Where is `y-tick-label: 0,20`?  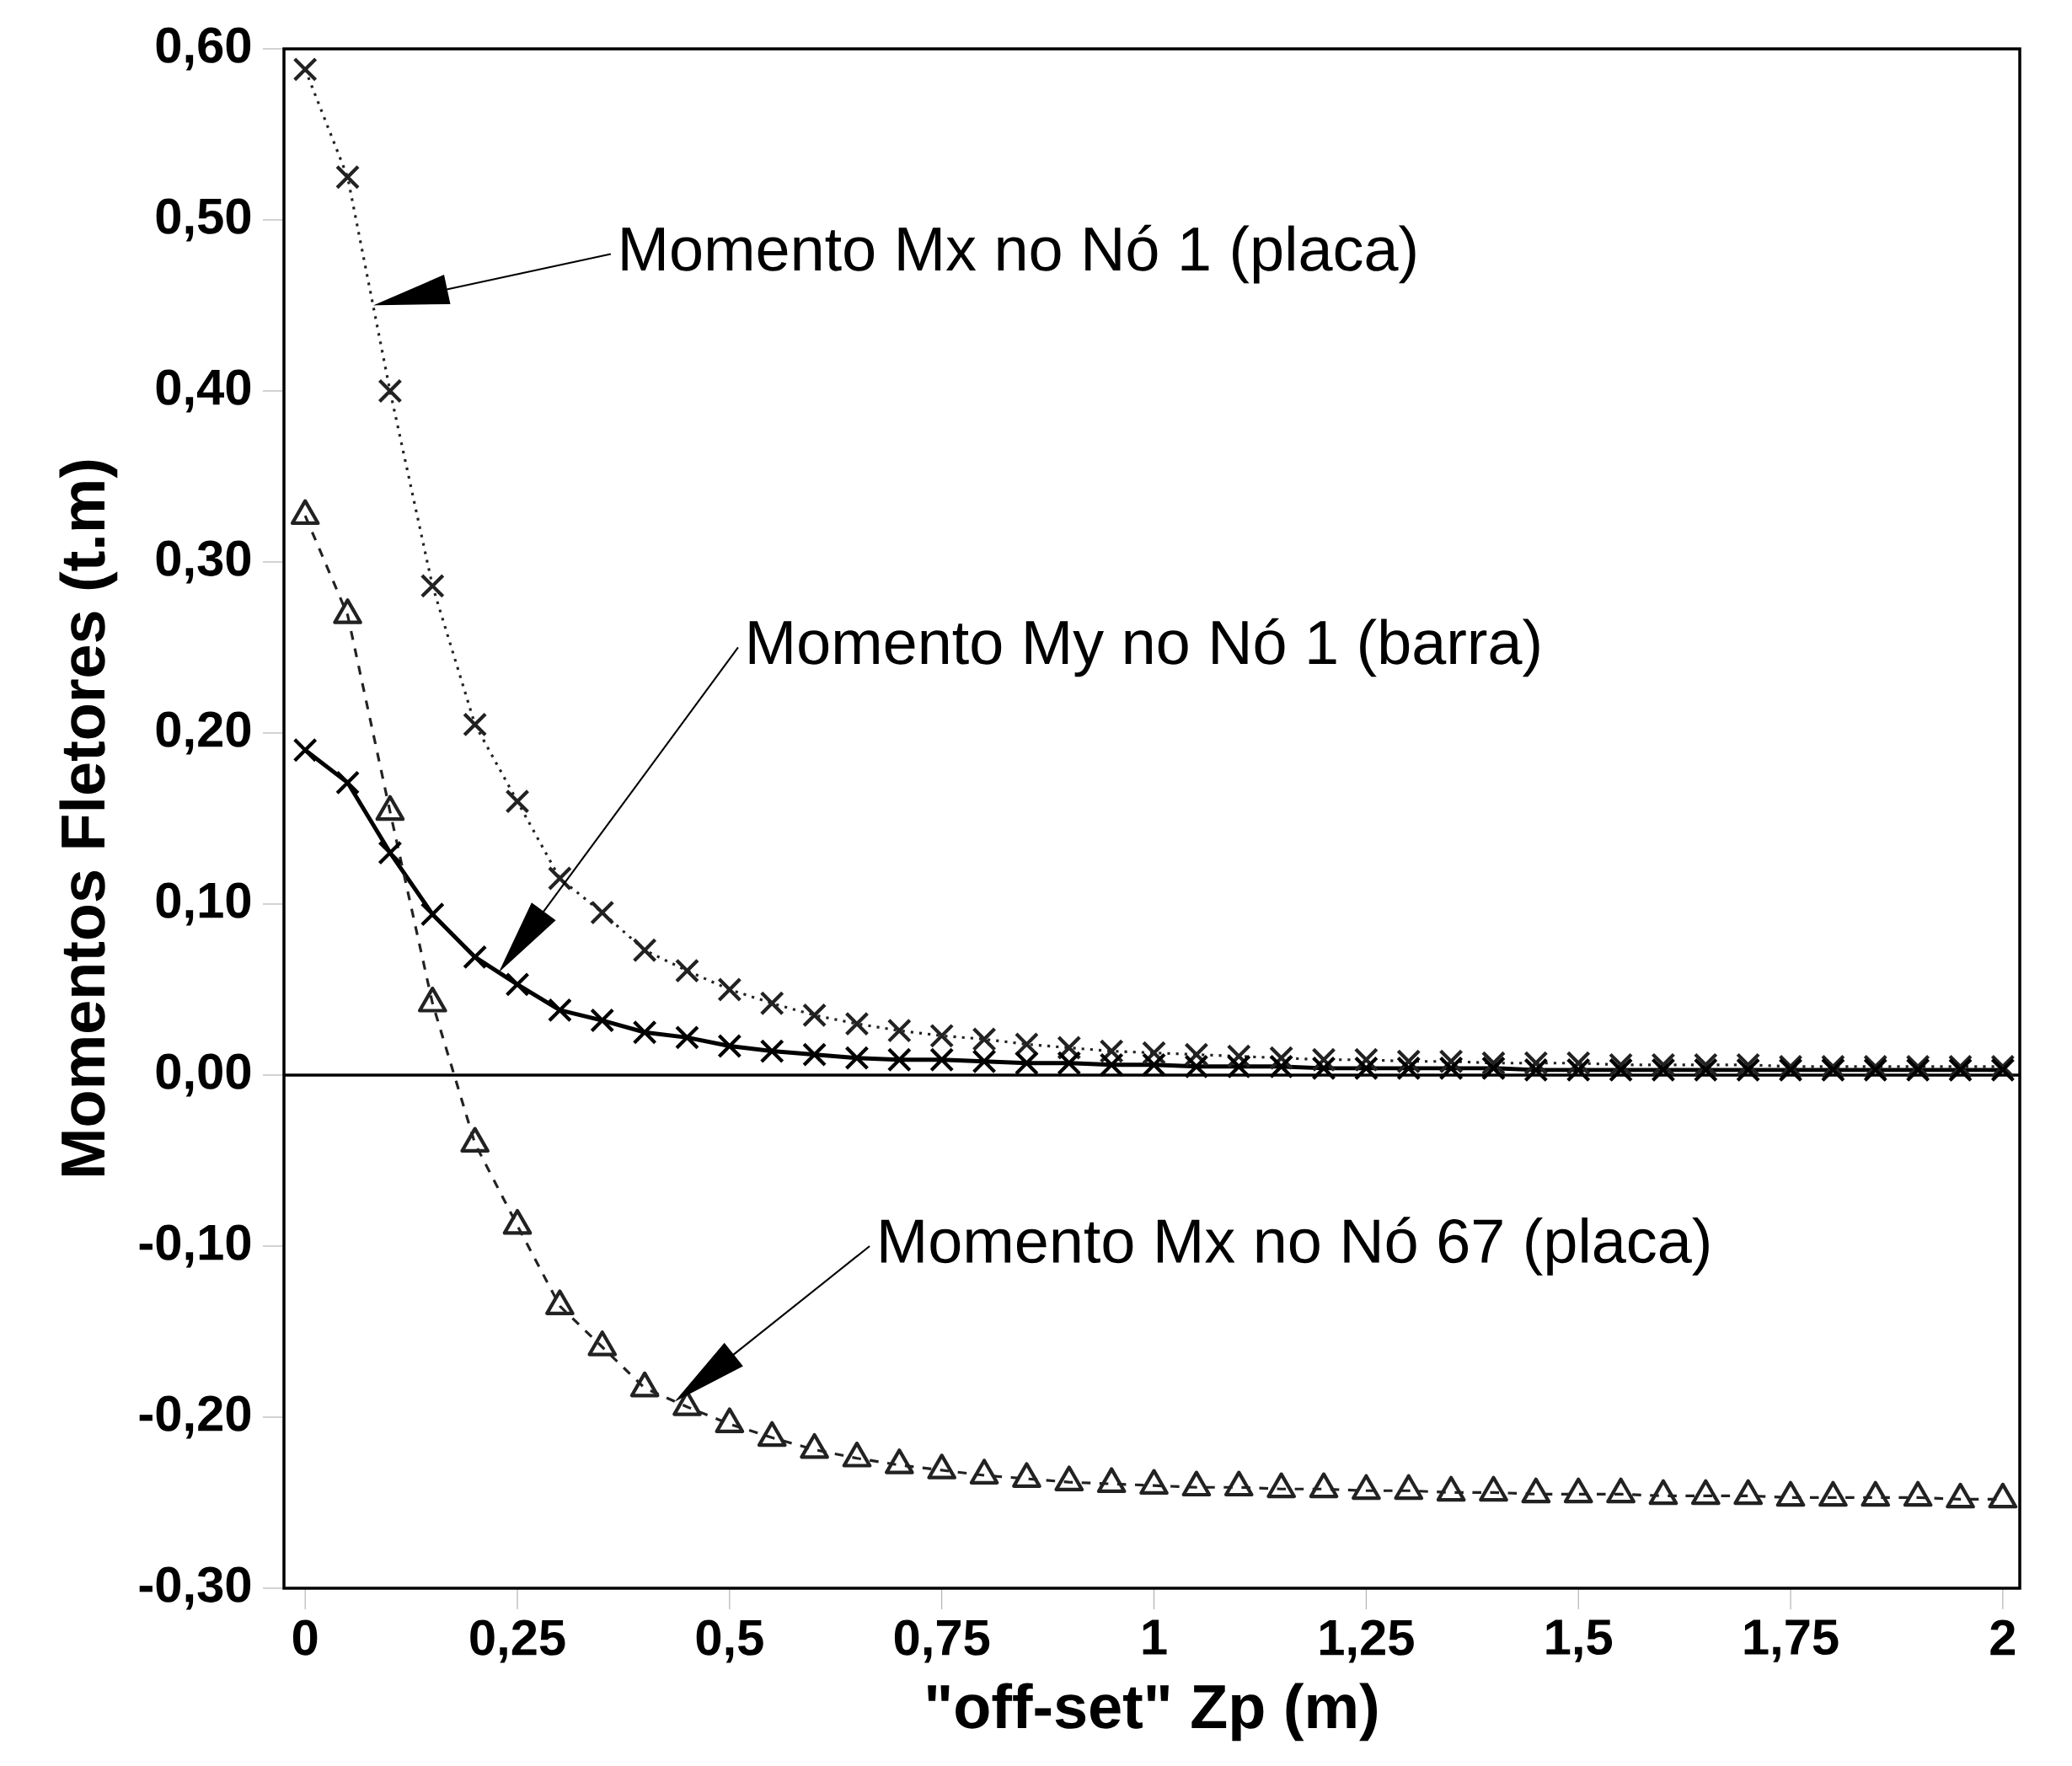 y-tick-label: 0,20 is located at coordinates (204, 733).